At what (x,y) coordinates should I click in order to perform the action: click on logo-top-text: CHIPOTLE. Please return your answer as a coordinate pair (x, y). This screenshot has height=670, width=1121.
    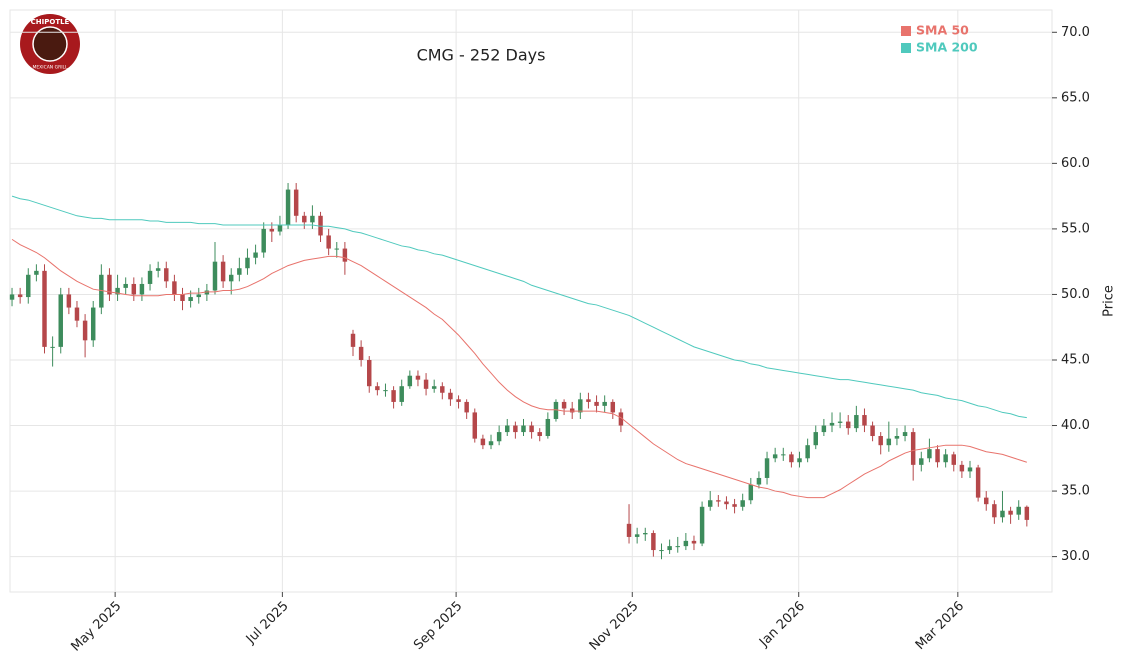
    Looking at the image, I should click on (50, 22).